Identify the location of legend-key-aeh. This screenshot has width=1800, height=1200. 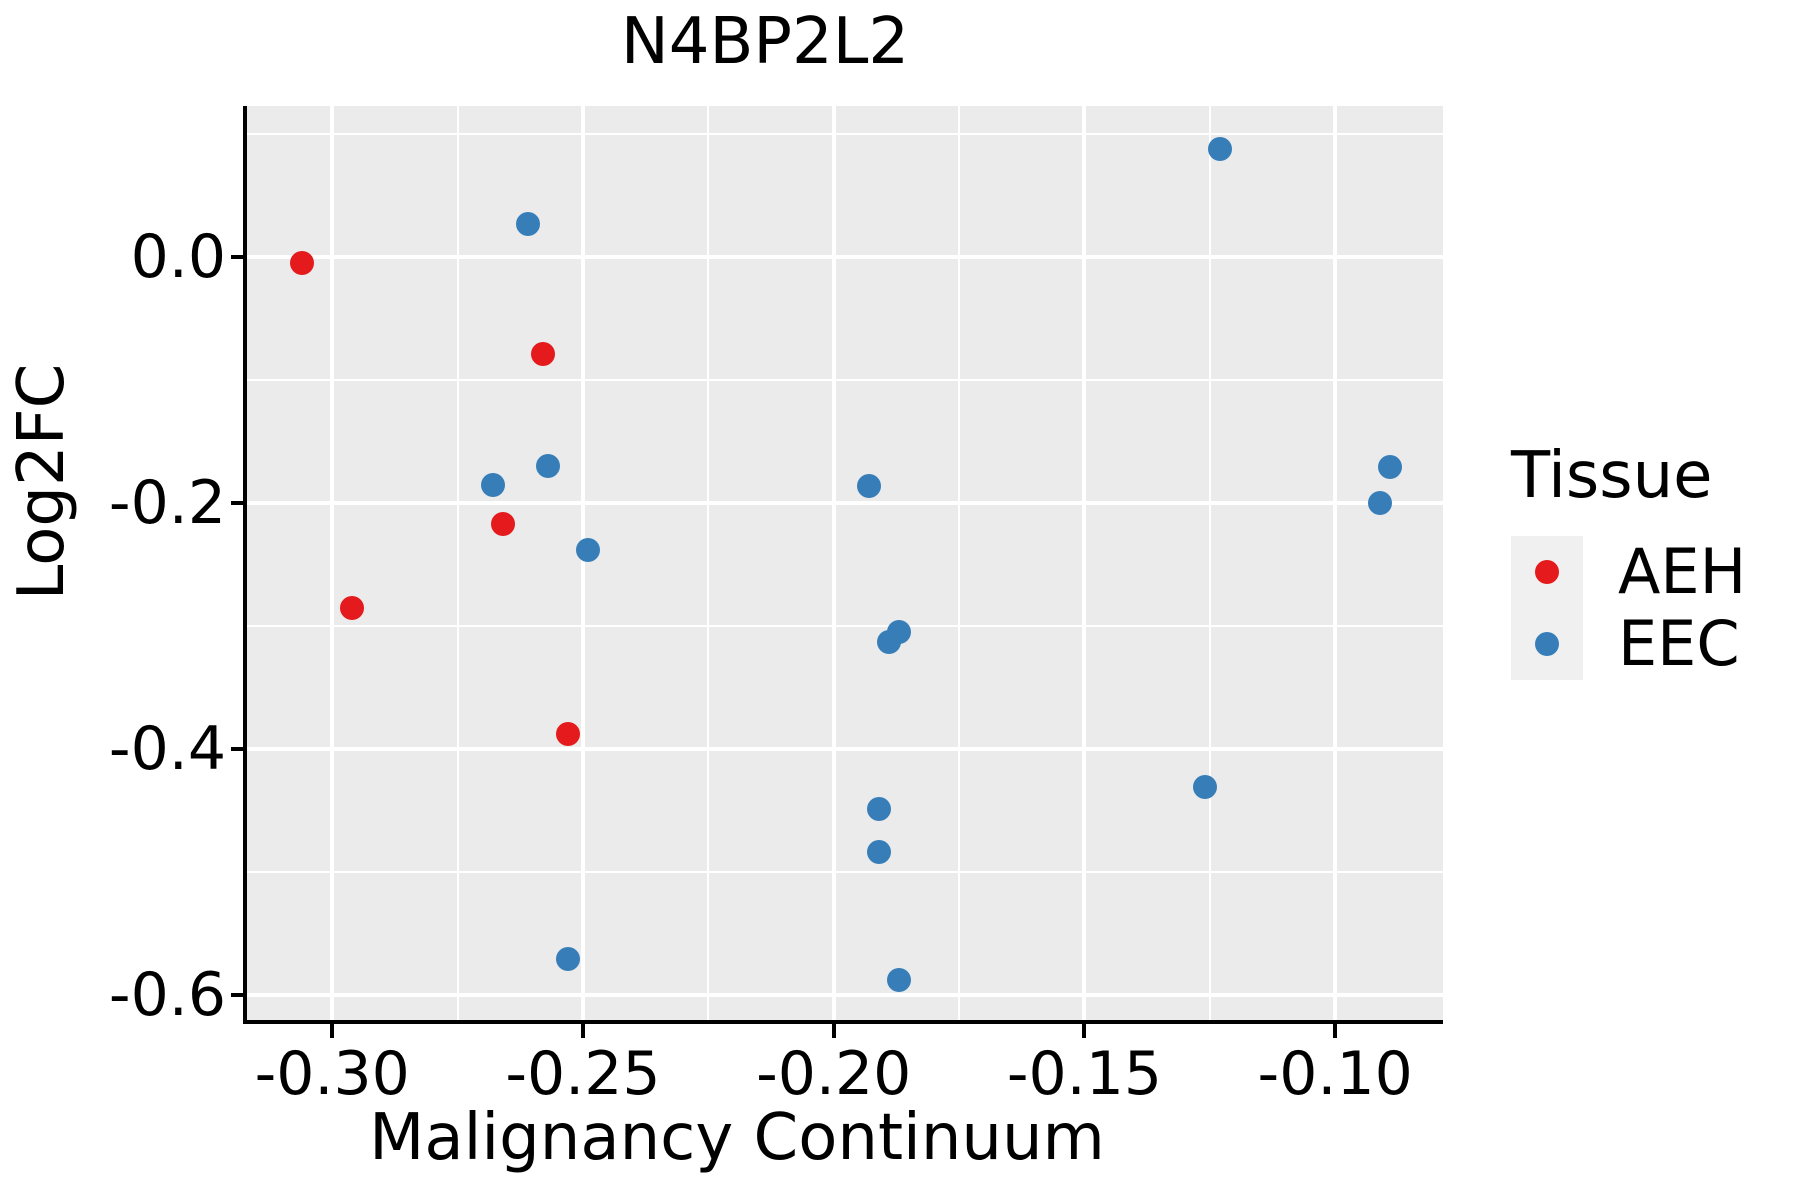
(1547, 572).